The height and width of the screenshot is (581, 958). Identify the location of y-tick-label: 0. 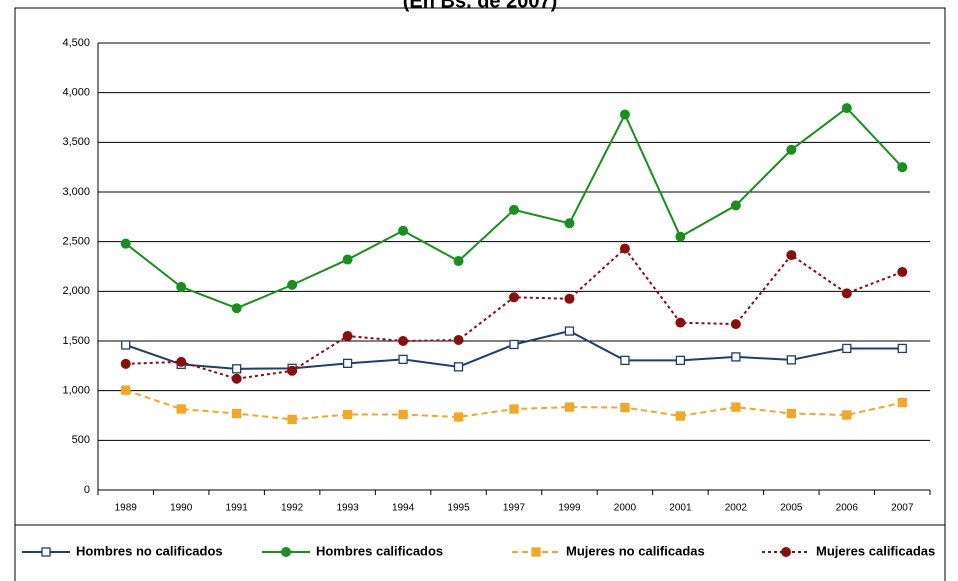
(87, 490).